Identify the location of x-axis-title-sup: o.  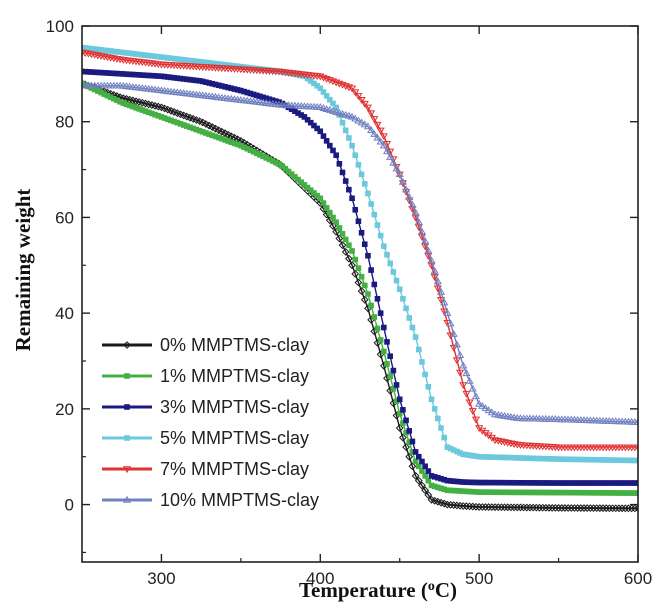
(431, 586).